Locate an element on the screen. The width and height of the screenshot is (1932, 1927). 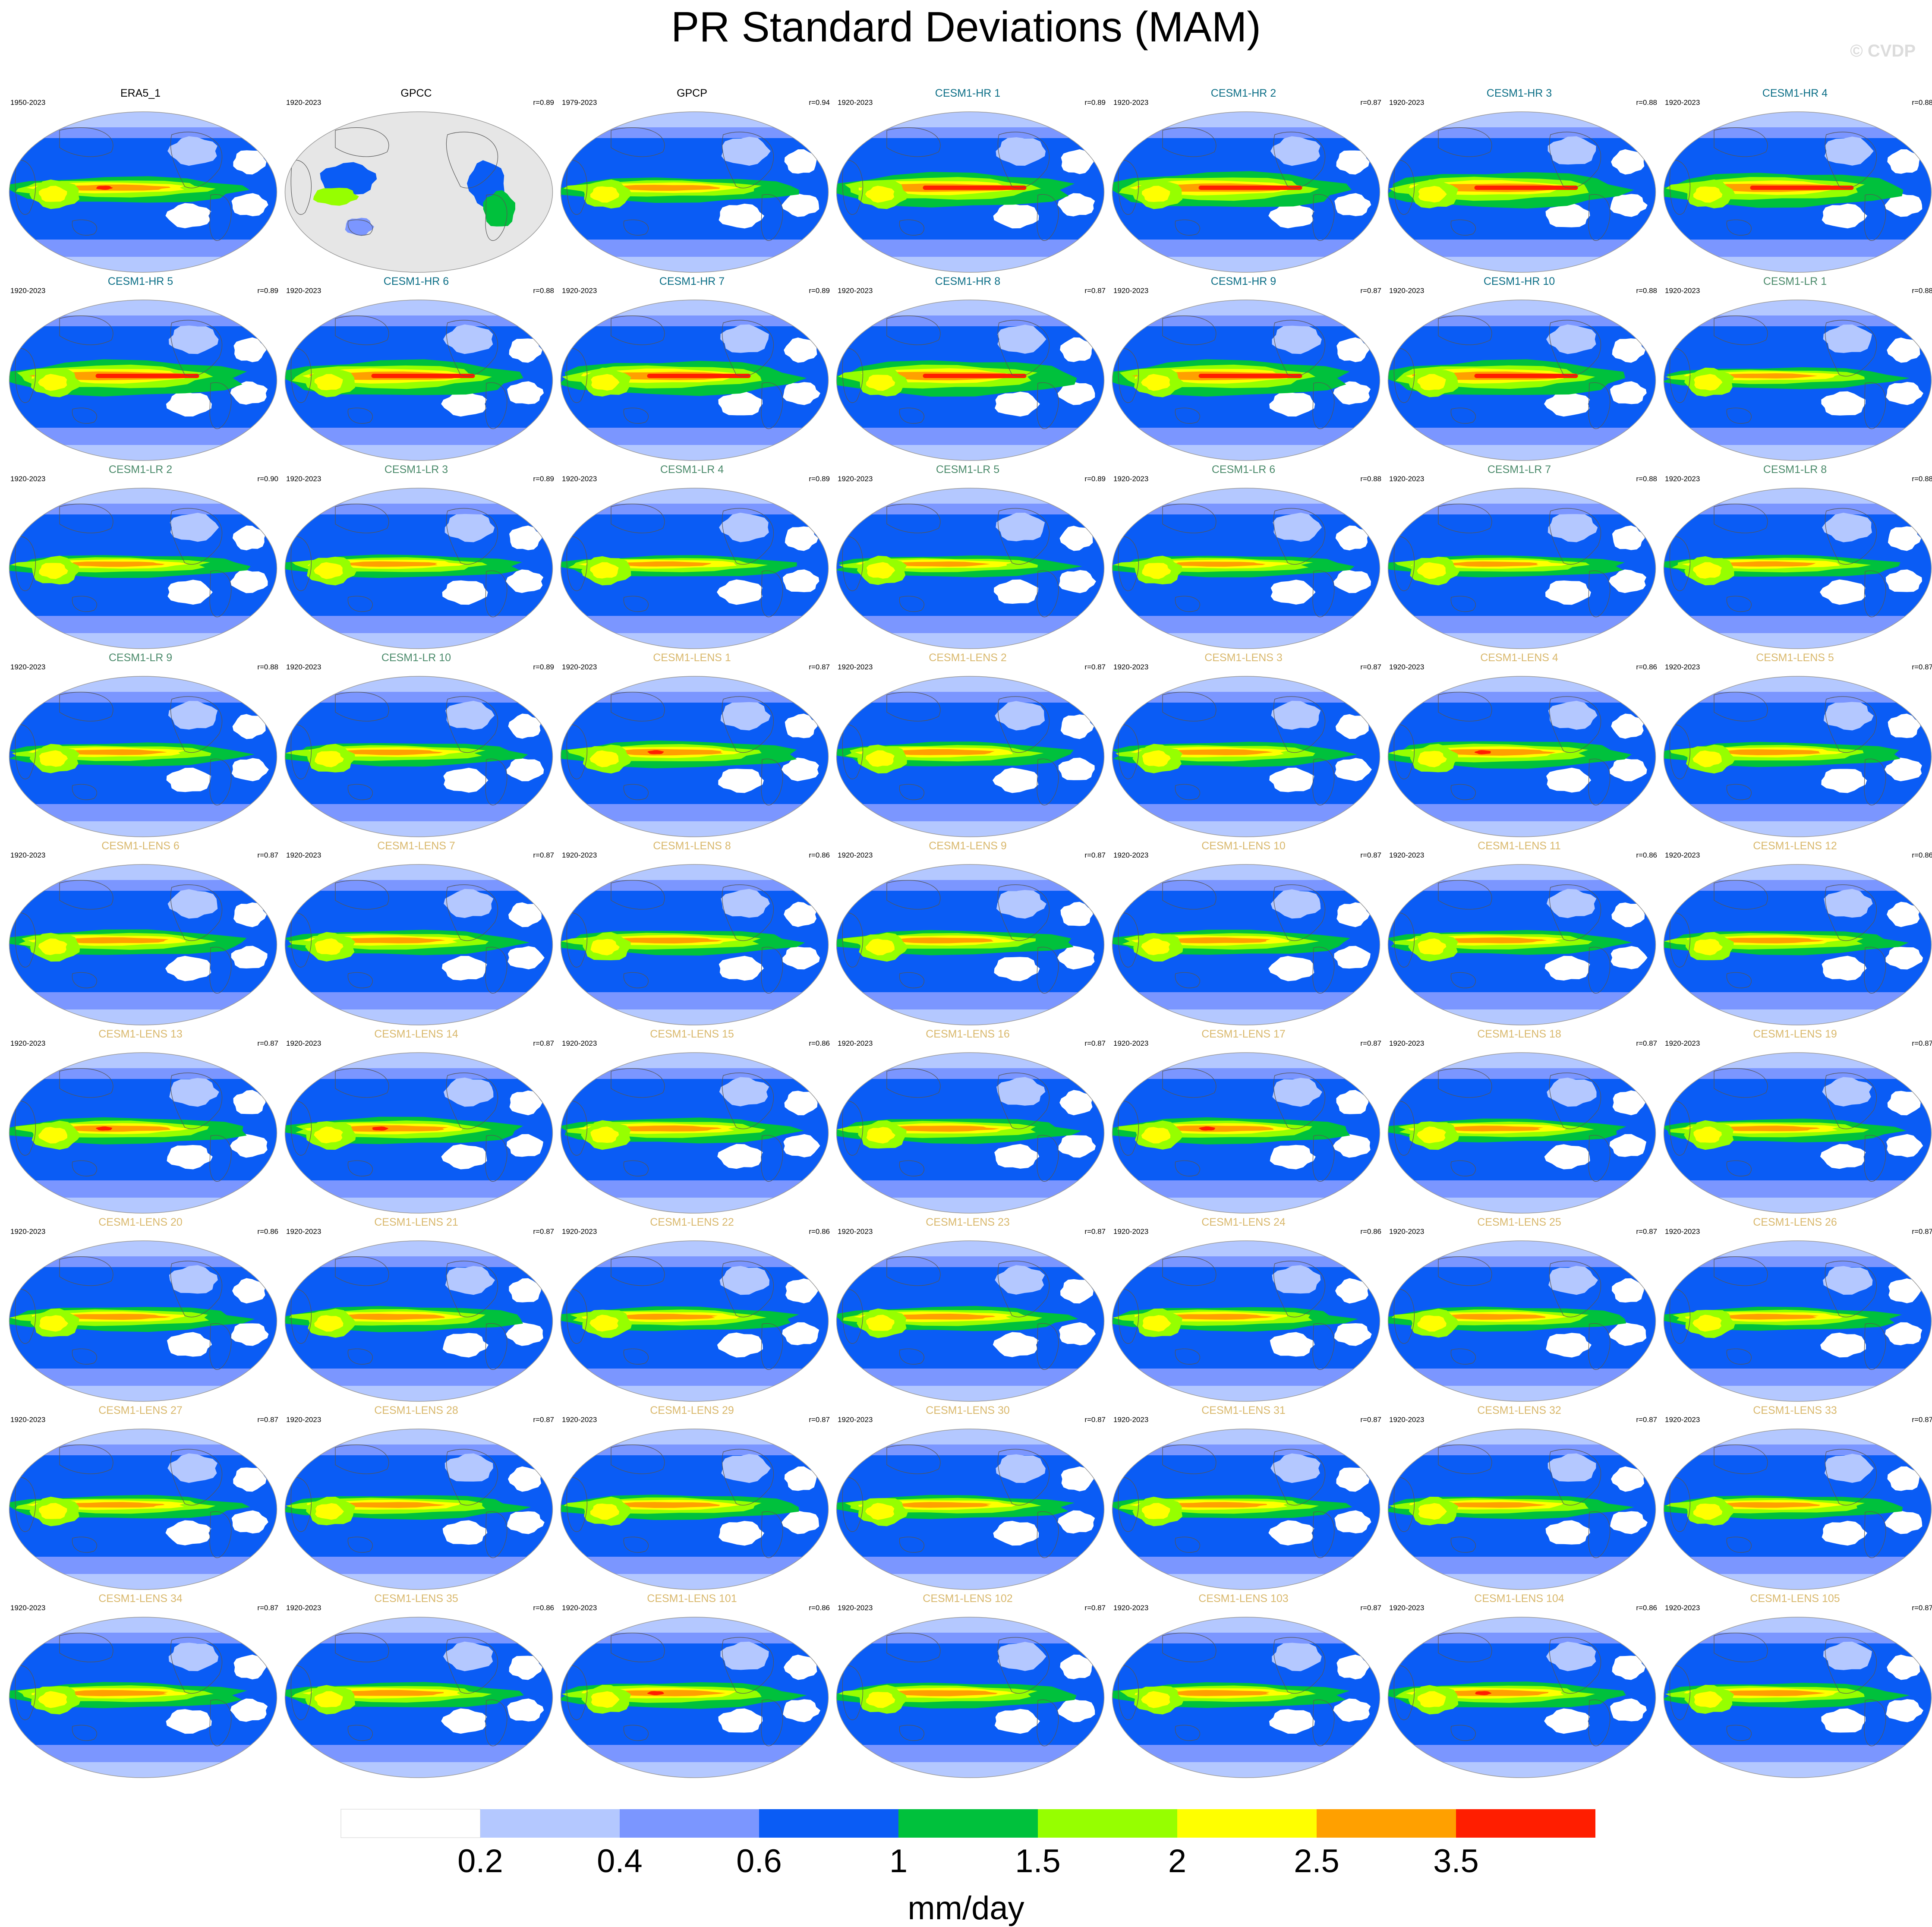
panel-correlation: r=0.88 is located at coordinates (1646, 102).